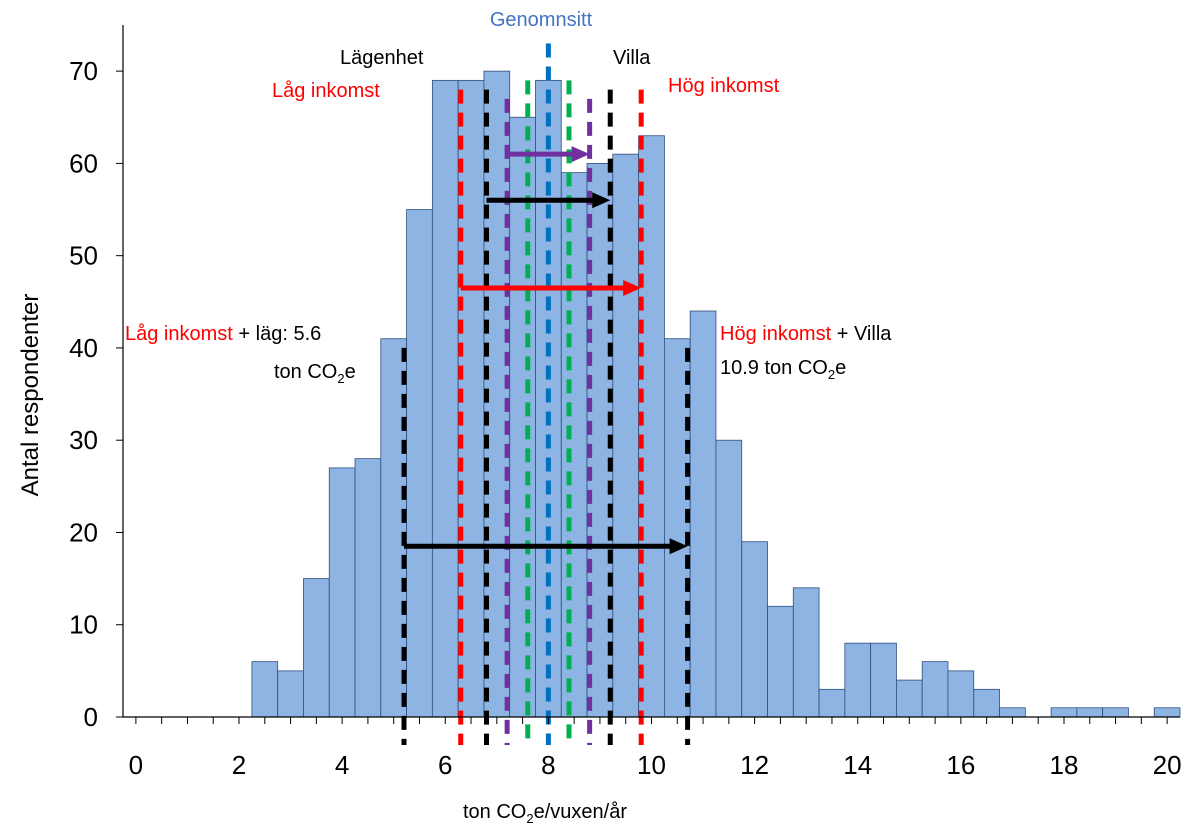  What do you see at coordinates (632, 58) in the screenshot?
I see `annotation-villa: Villa` at bounding box center [632, 58].